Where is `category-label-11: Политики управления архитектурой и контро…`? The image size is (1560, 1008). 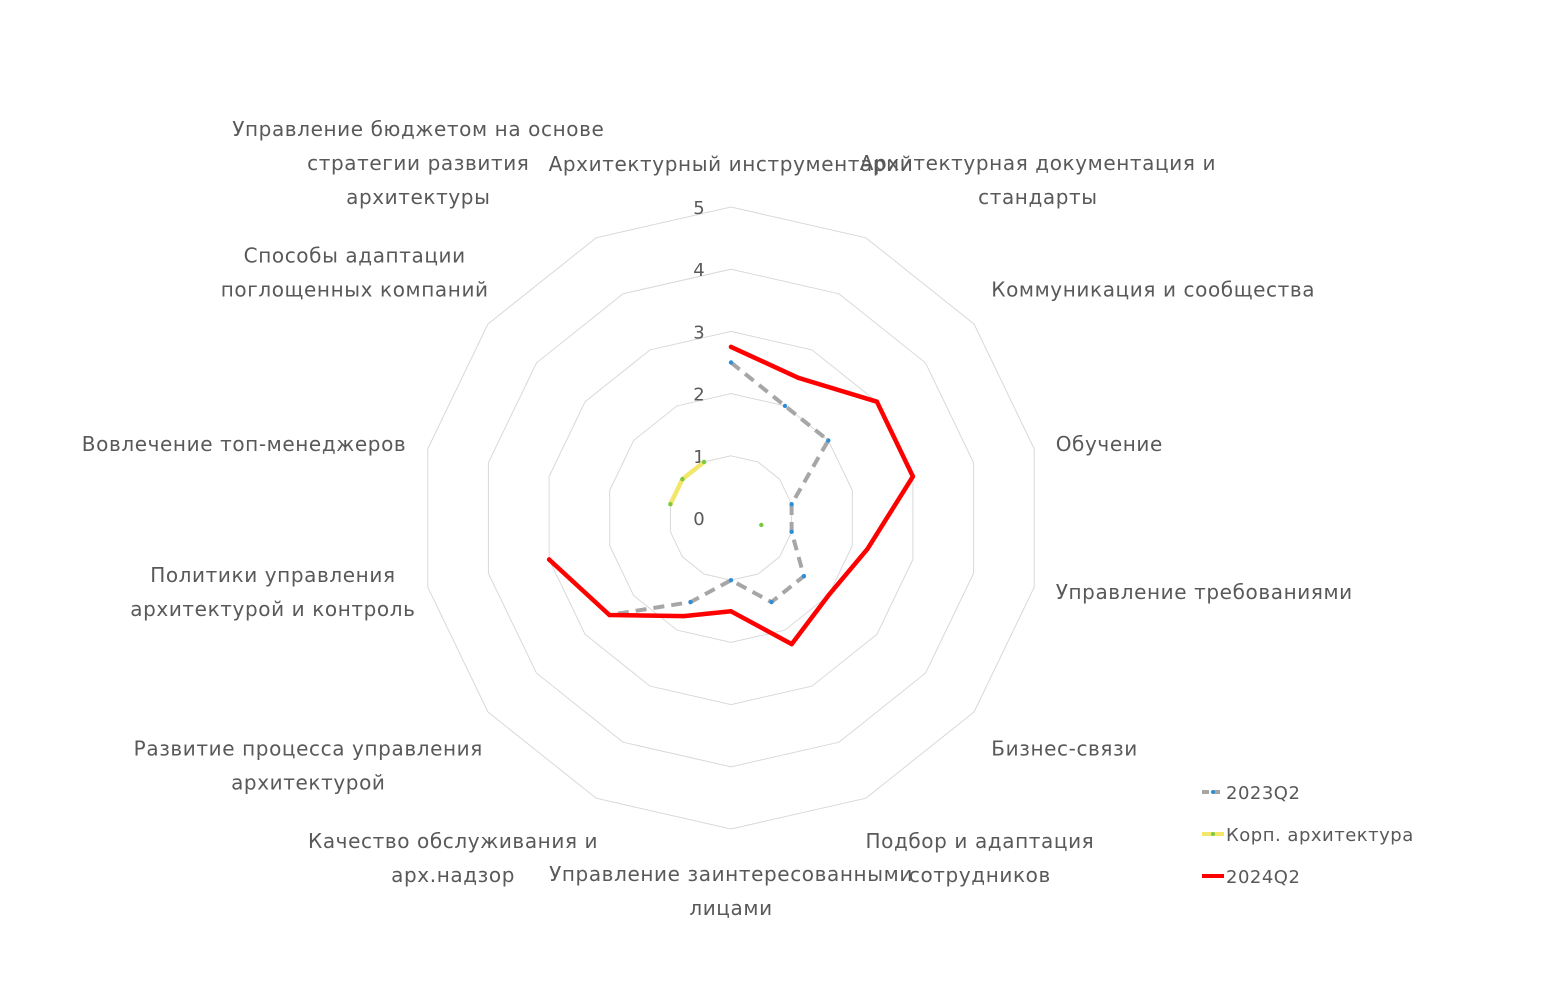 category-label-11: Политики управления архитектурой и контро… is located at coordinates (272, 592).